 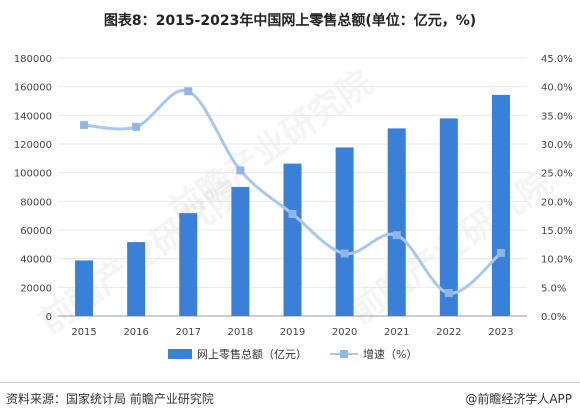 I want to click on legend-bar-label: 网上零售总额（亿元）, so click(x=252, y=354).